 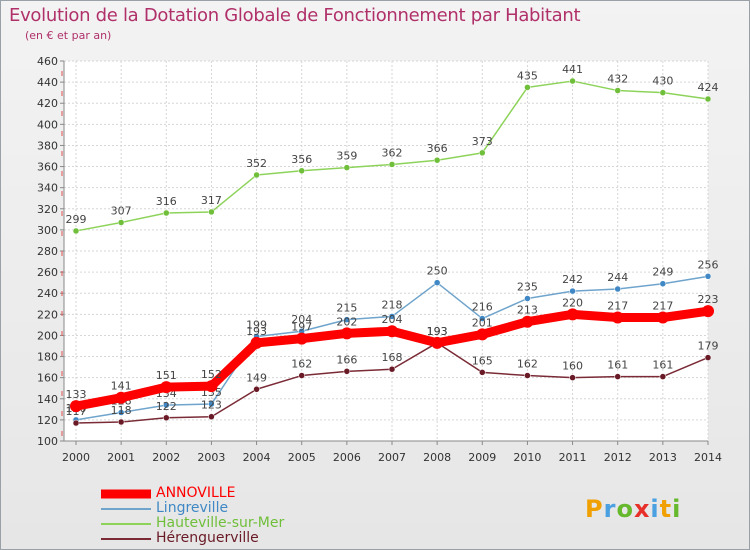 What do you see at coordinates (708, 87) in the screenshot?
I see `data-label-hauteville-sur-mer: 424` at bounding box center [708, 87].